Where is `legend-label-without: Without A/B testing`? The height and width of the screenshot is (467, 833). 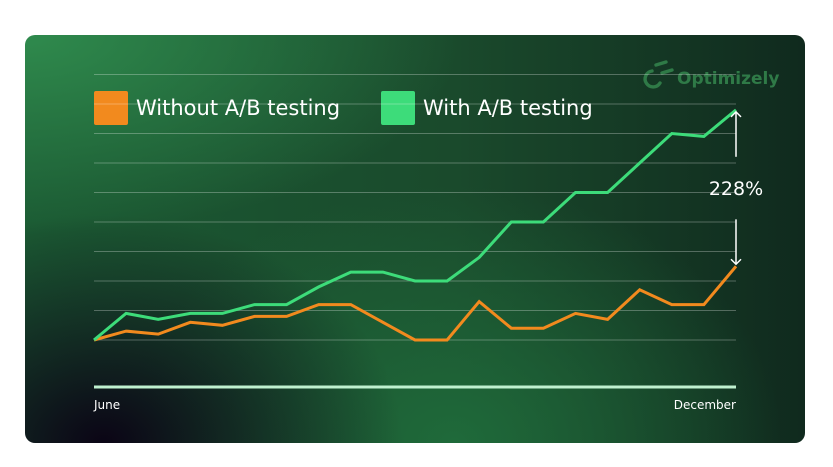 legend-label-without: Without A/B testing is located at coordinates (238, 108).